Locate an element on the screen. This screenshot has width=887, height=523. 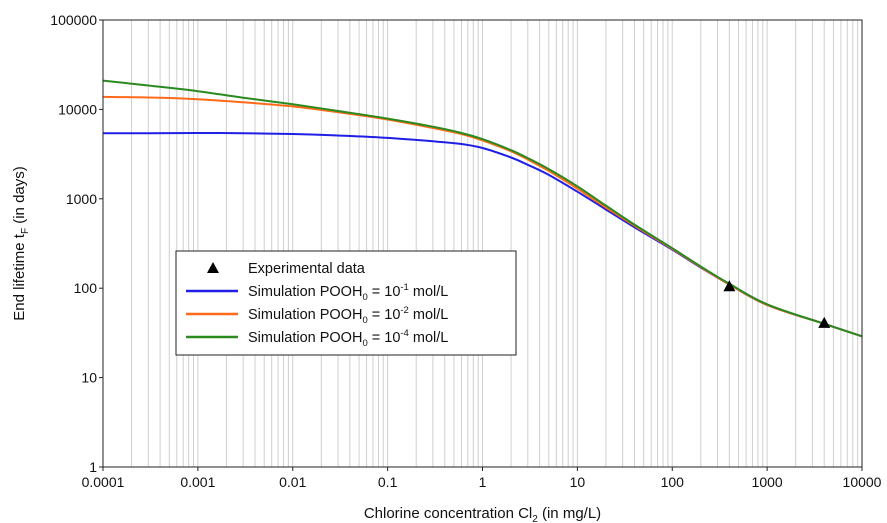
y-tick-label: 10000 is located at coordinates (77, 109).